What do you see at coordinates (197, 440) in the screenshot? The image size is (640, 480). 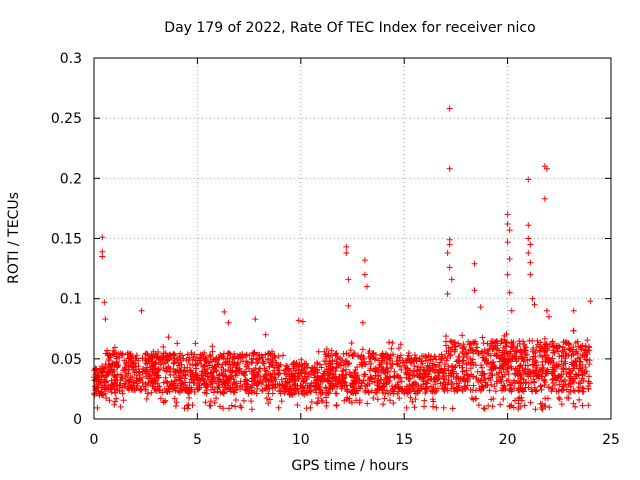 I see `x-tick-label: 5` at bounding box center [197, 440].